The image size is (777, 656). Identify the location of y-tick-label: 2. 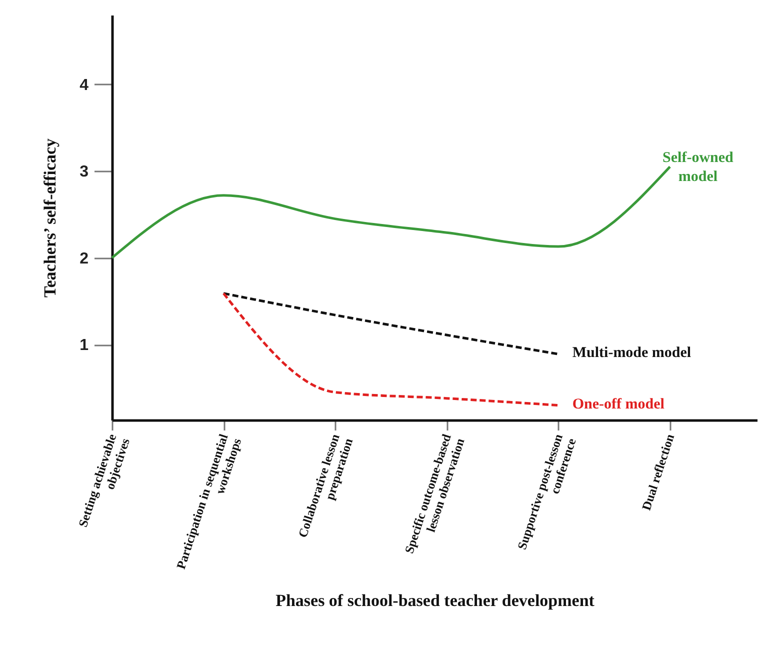
(84, 259).